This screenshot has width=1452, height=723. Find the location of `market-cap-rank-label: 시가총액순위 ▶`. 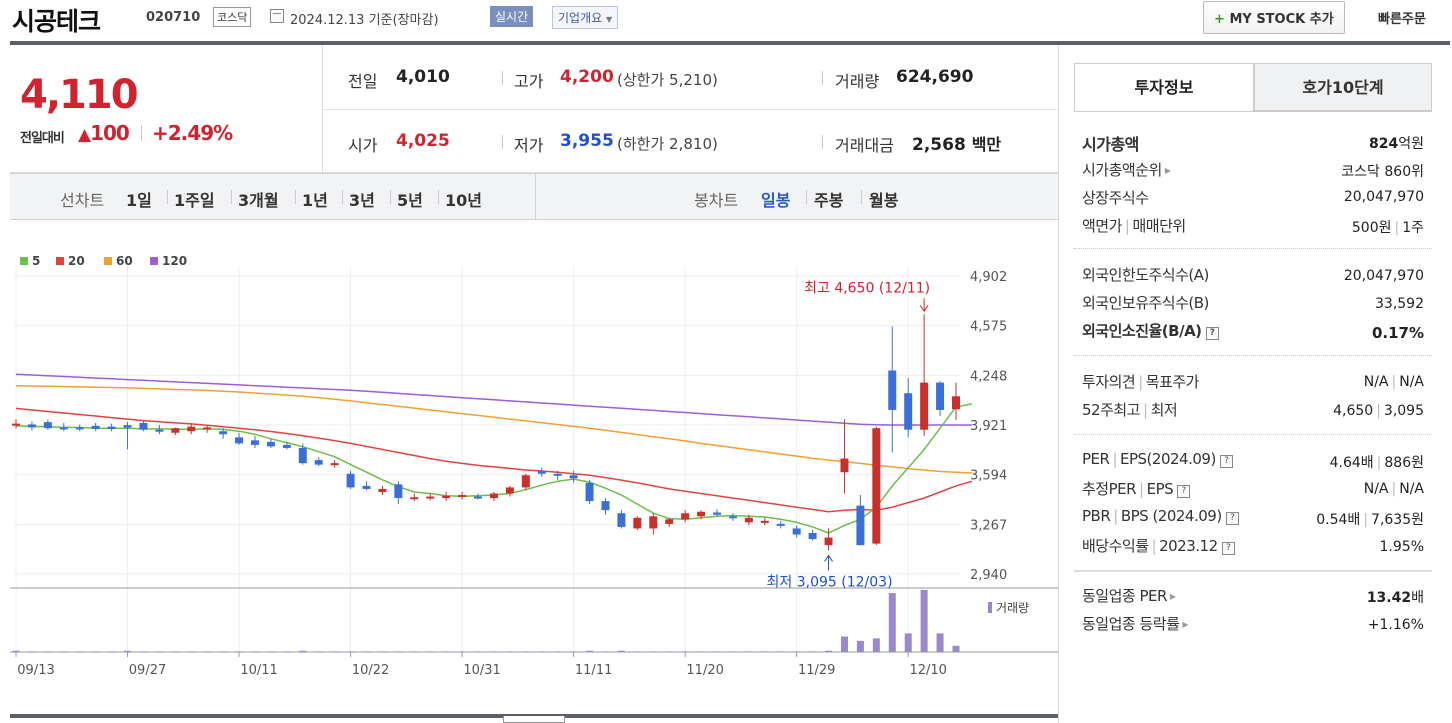

market-cap-rank-label: 시가총액순위 ▶ is located at coordinates (1126, 170).